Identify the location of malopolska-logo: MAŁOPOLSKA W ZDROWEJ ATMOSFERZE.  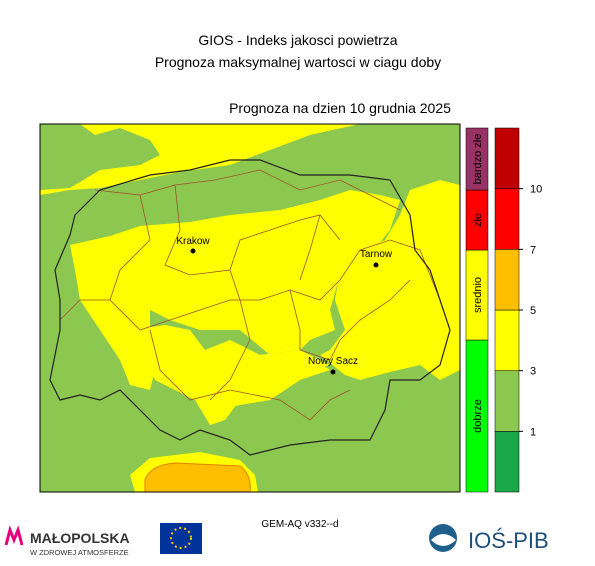
(103, 540).